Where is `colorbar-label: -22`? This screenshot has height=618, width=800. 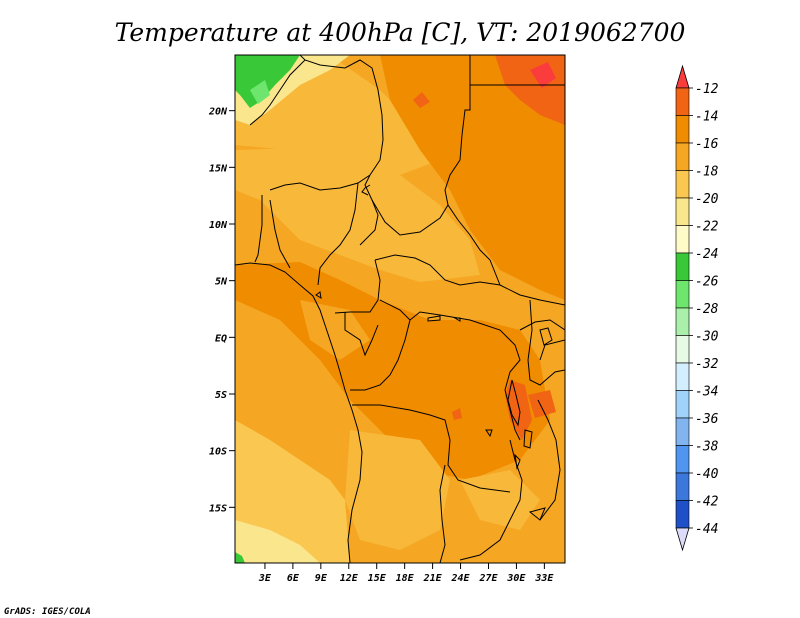 colorbar-label: -22 is located at coordinates (707, 227).